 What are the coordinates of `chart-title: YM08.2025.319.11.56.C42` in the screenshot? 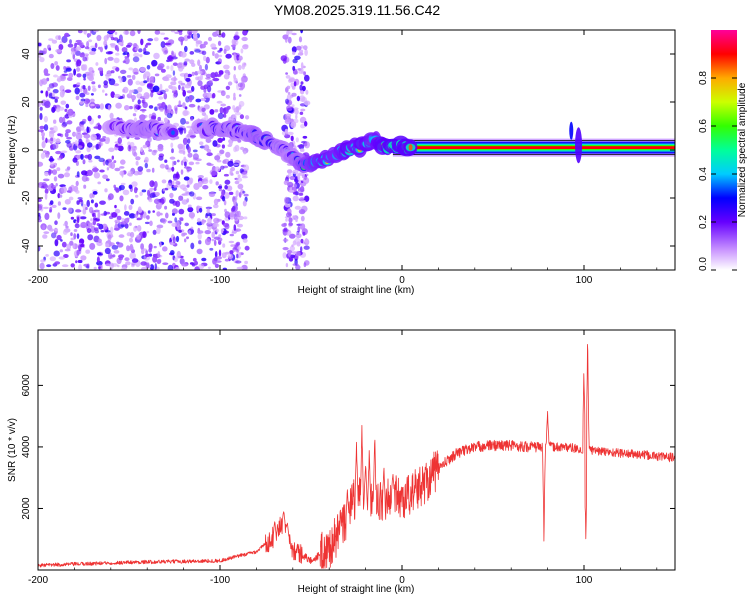 It's located at (357, 10).